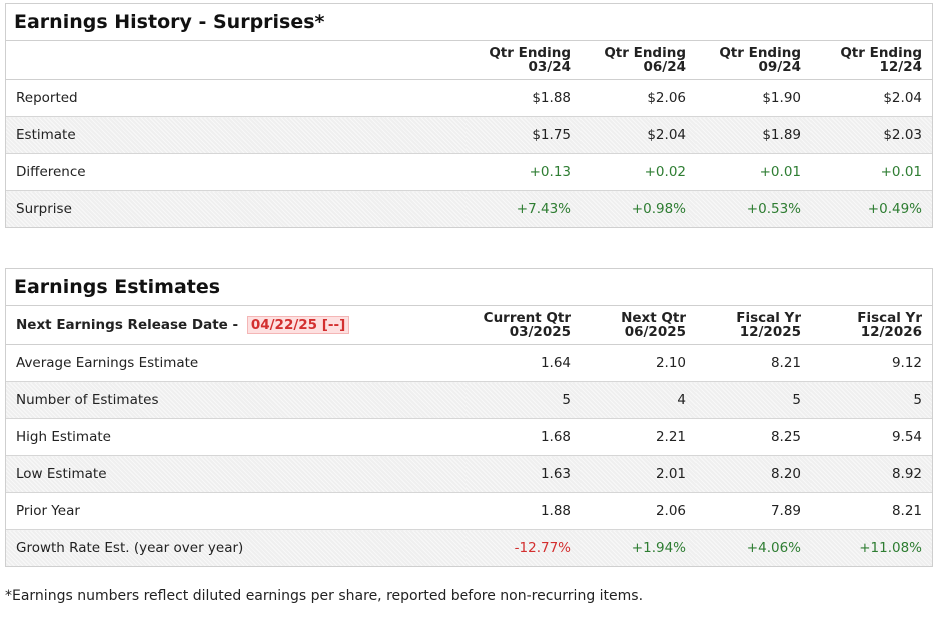  What do you see at coordinates (523, 209) in the screenshot?
I see `cell-value: +7.43%` at bounding box center [523, 209].